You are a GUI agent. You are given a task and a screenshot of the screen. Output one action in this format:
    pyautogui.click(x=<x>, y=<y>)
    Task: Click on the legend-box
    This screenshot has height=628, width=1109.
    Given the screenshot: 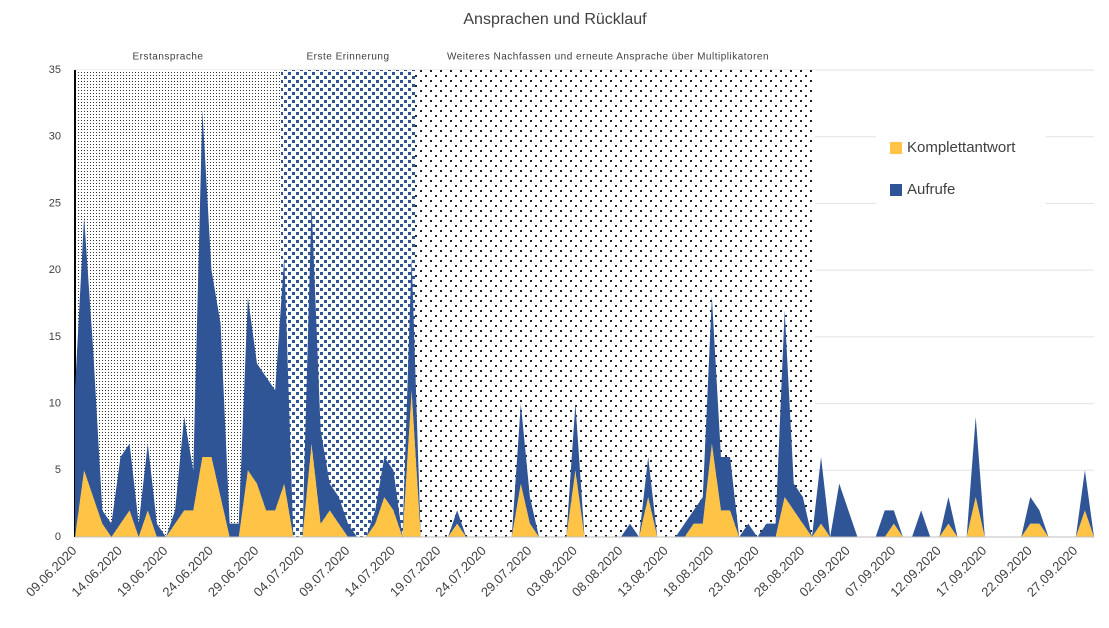 What is the action you would take?
    pyautogui.click(x=961, y=165)
    